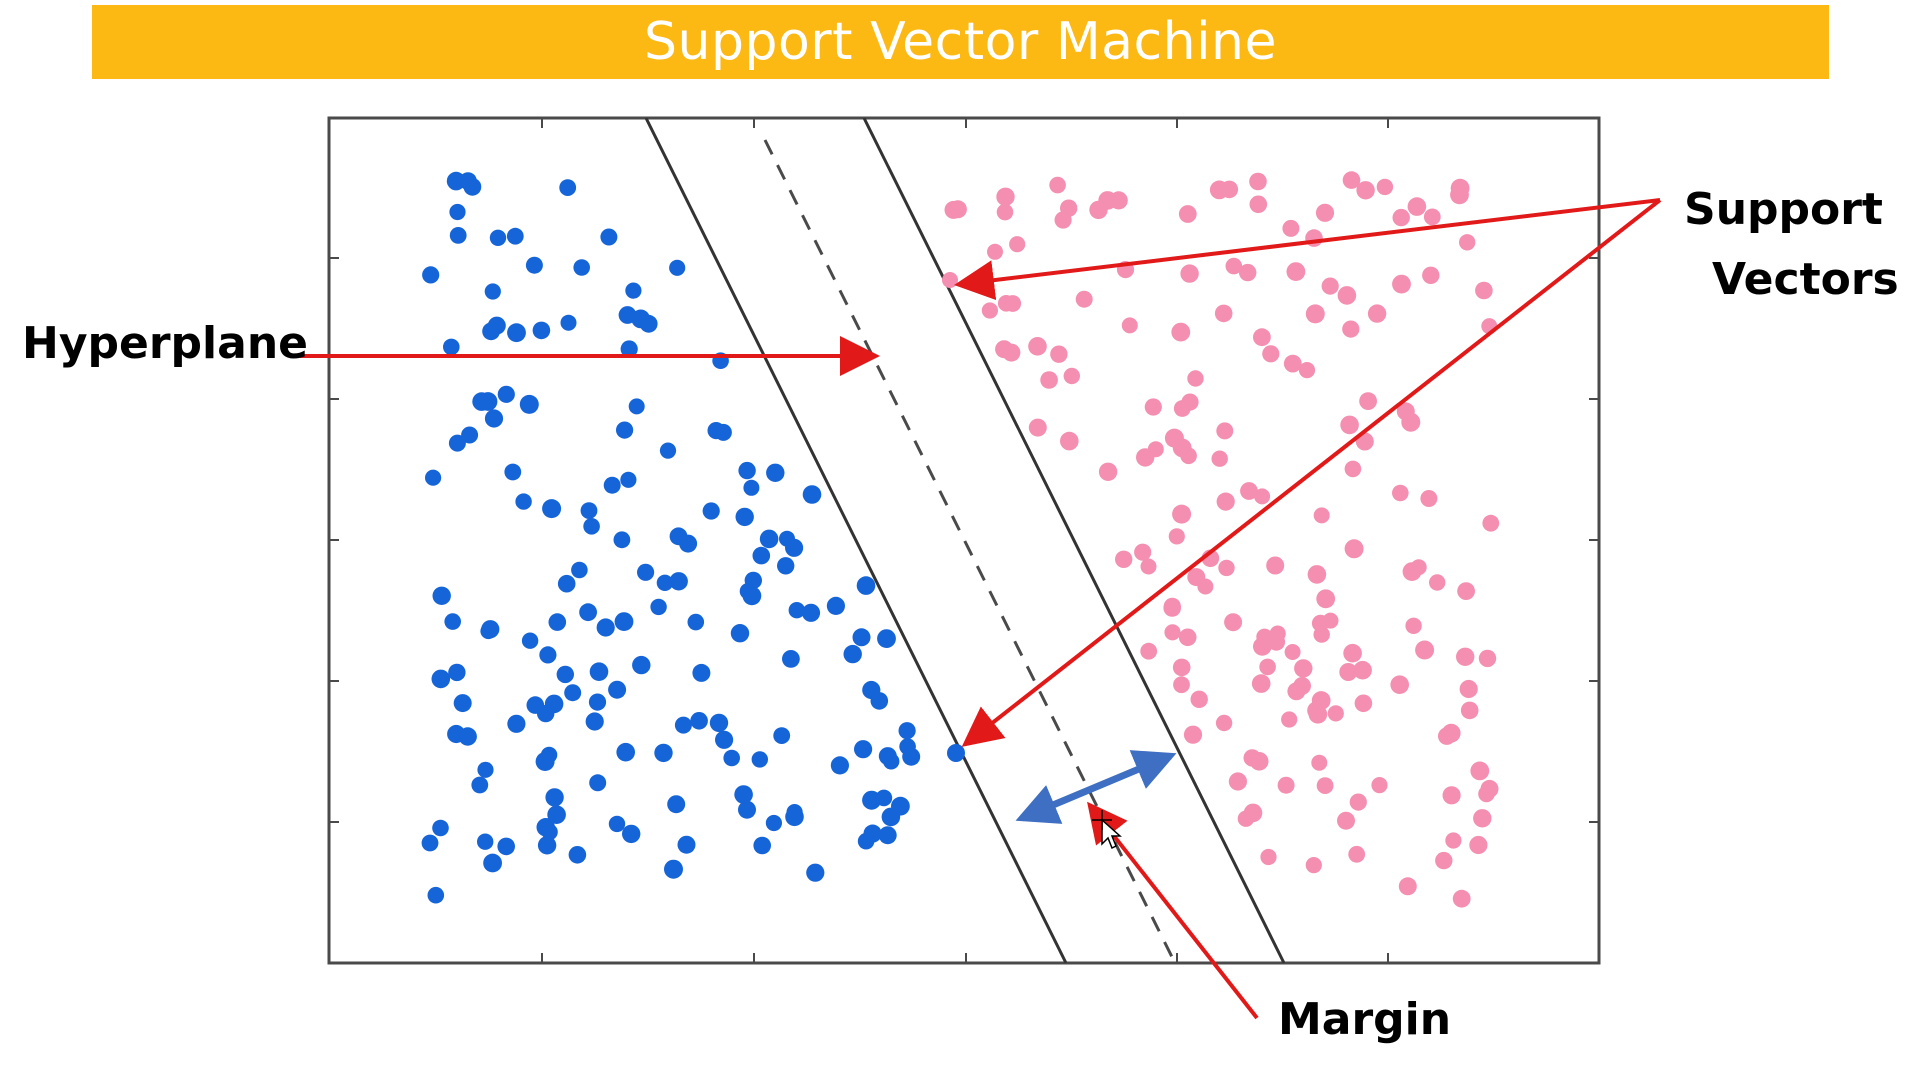 This screenshot has height=1080, width=1920. What do you see at coordinates (1107, 830) in the screenshot?
I see `move-cursor-icon` at bounding box center [1107, 830].